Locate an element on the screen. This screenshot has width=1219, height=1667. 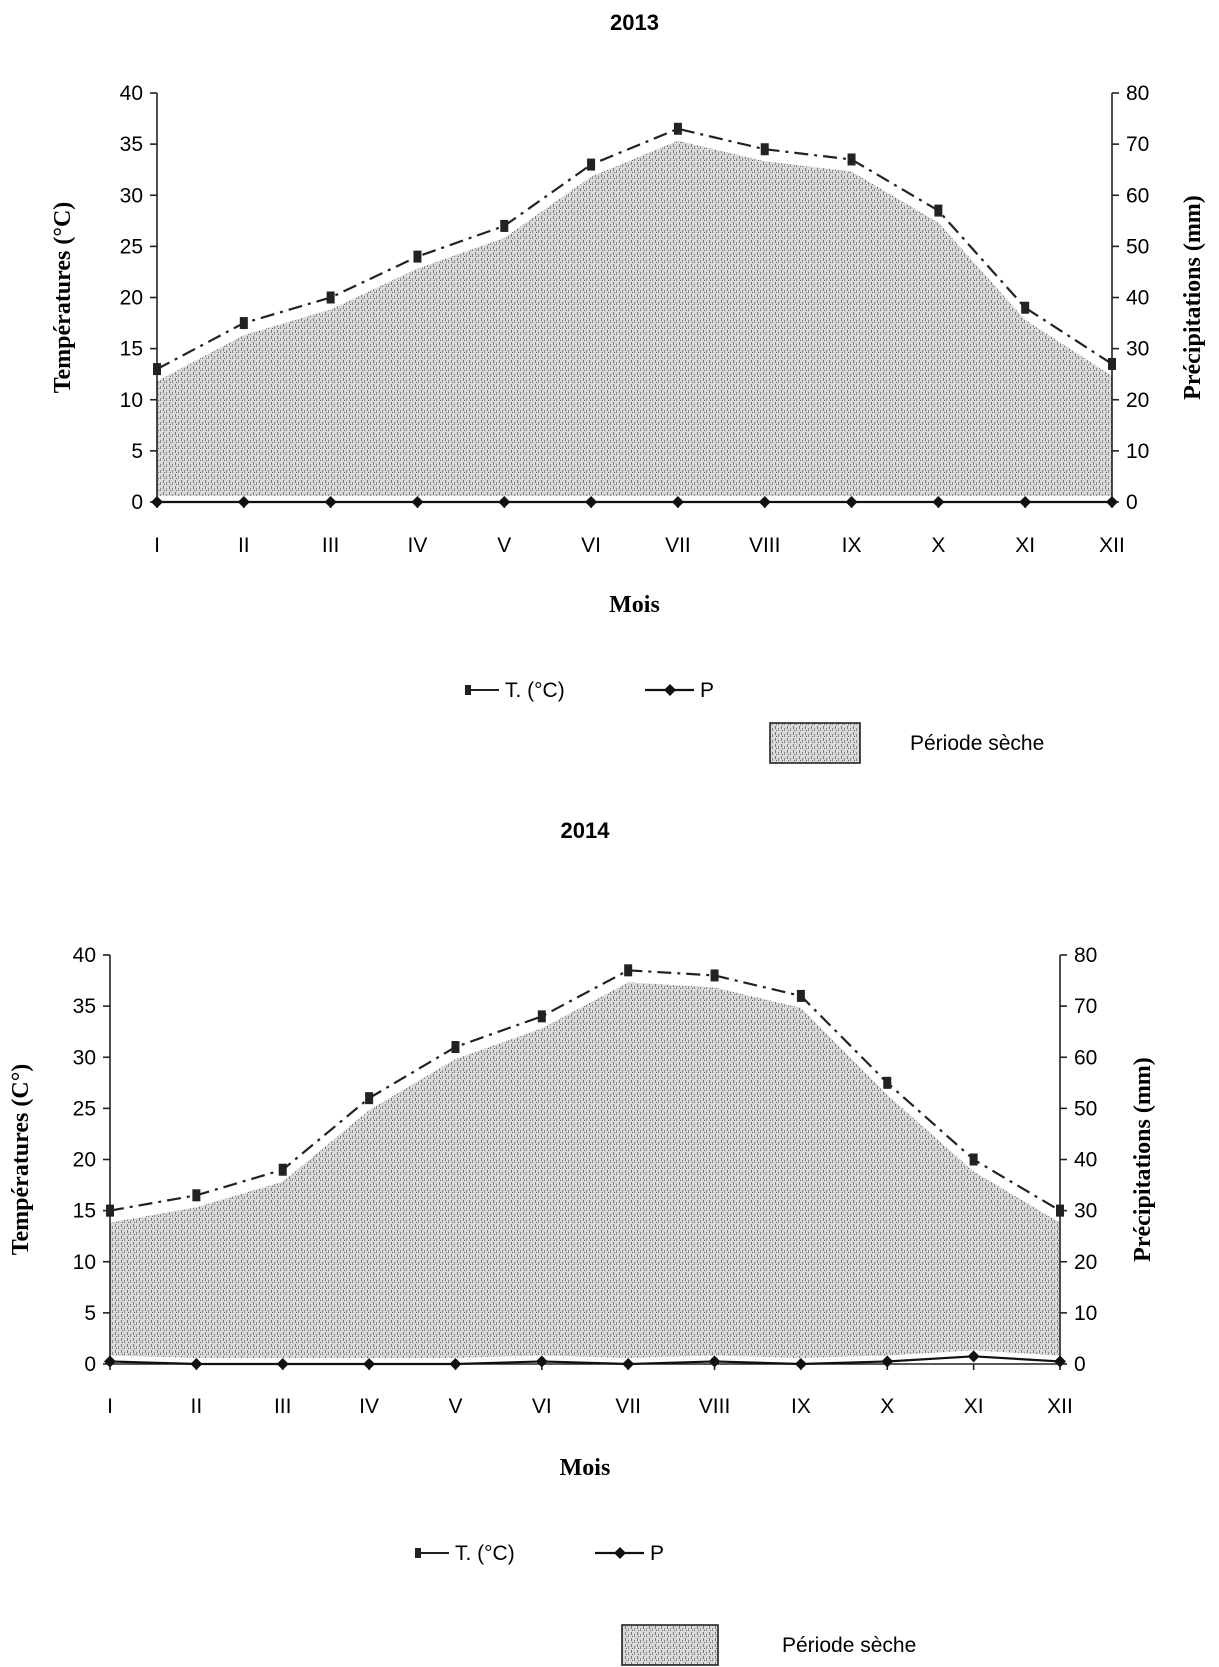
chart-title: 2014 is located at coordinates (586, 830).